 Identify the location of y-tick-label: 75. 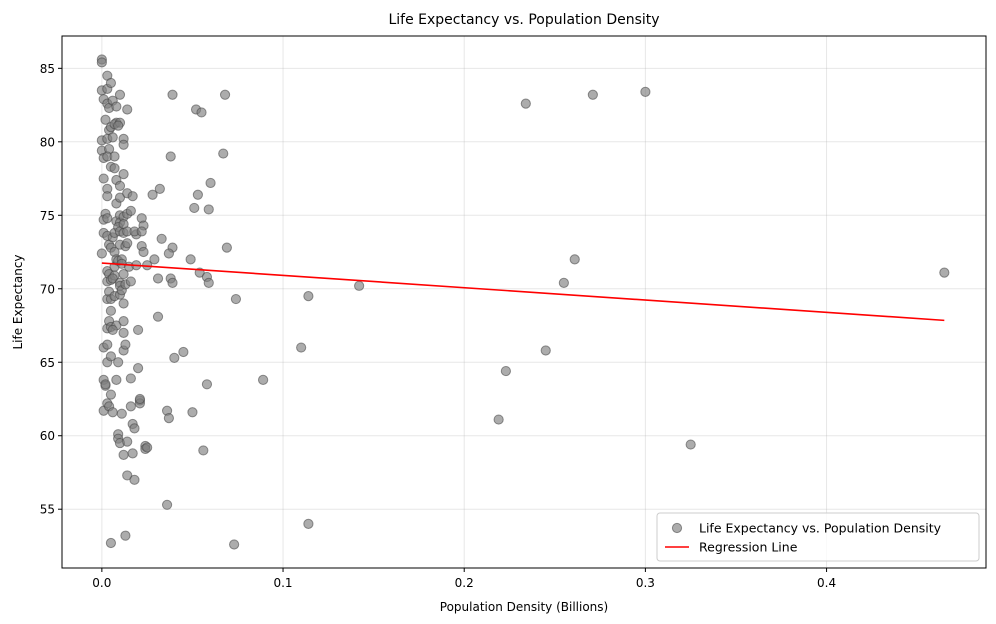
(47, 216).